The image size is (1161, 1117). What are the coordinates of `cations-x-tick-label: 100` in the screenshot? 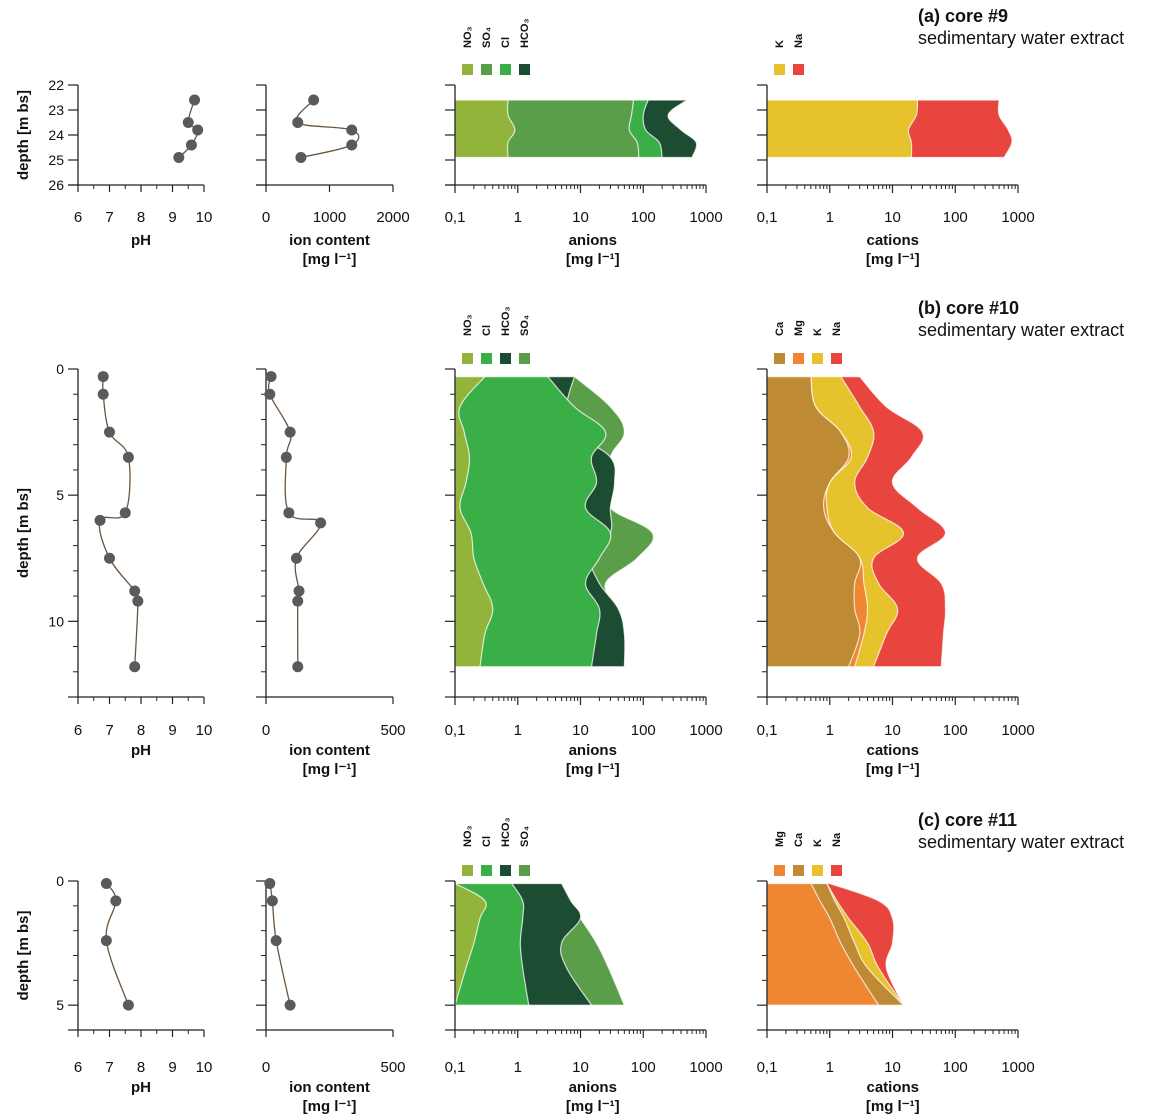 It's located at (955, 730).